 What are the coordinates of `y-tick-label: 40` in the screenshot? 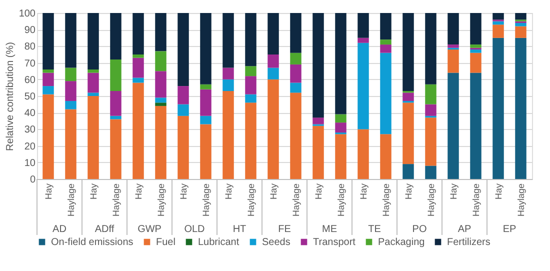 It's located at (30, 114).